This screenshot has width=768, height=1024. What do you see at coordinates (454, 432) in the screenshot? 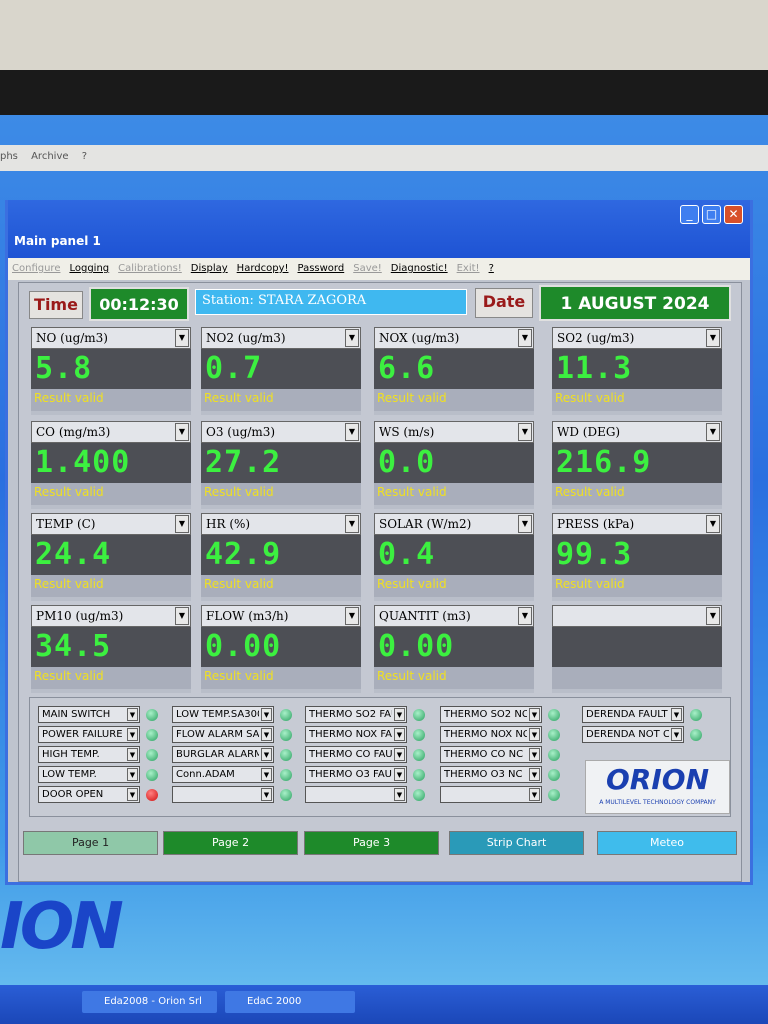
I see `sensor-selector: WS (m/s) ▼` at bounding box center [454, 432].